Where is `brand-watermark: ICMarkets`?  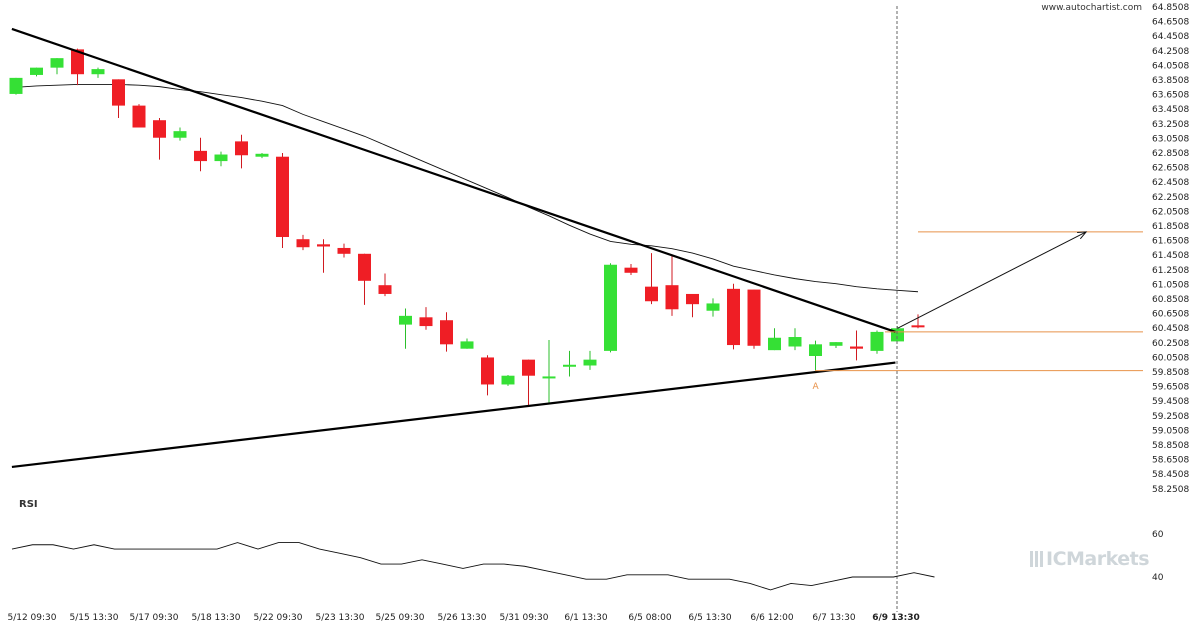 brand-watermark: ICMarkets is located at coordinates (1090, 559).